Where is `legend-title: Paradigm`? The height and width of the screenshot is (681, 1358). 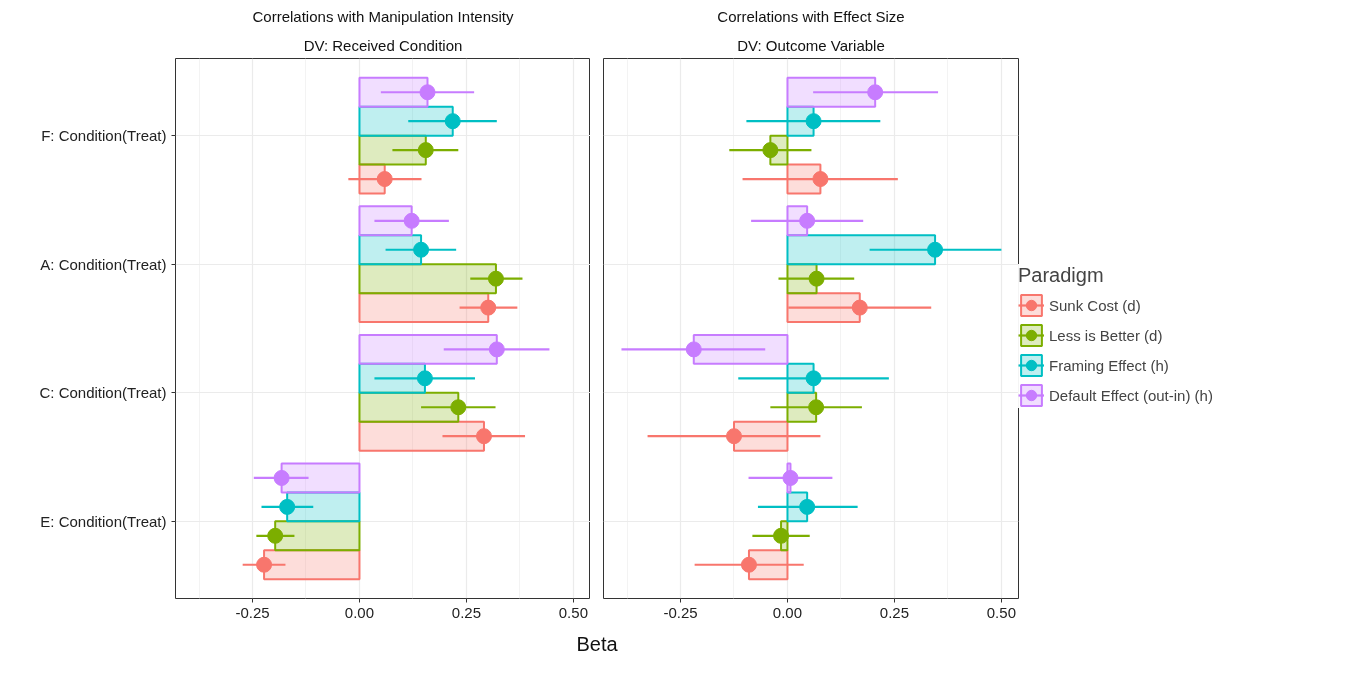 legend-title: Paradigm is located at coordinates (1061, 275).